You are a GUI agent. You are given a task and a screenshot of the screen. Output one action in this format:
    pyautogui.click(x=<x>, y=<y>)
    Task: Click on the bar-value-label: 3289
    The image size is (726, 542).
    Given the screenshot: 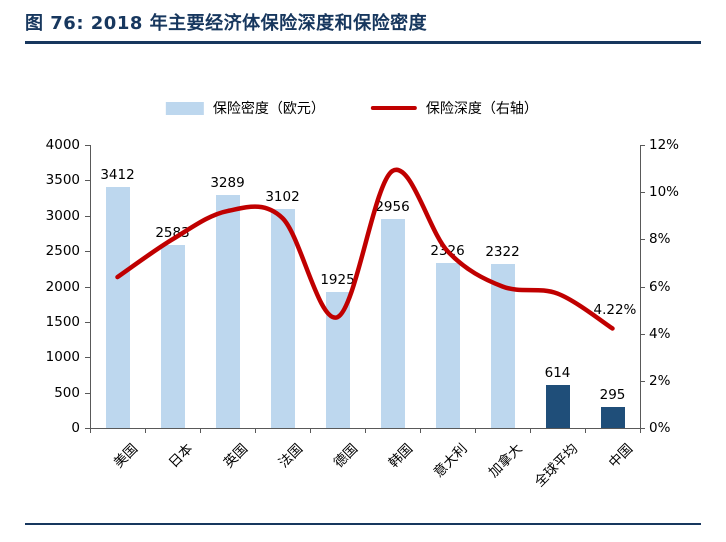 What is the action you would take?
    pyautogui.click(x=227, y=183)
    